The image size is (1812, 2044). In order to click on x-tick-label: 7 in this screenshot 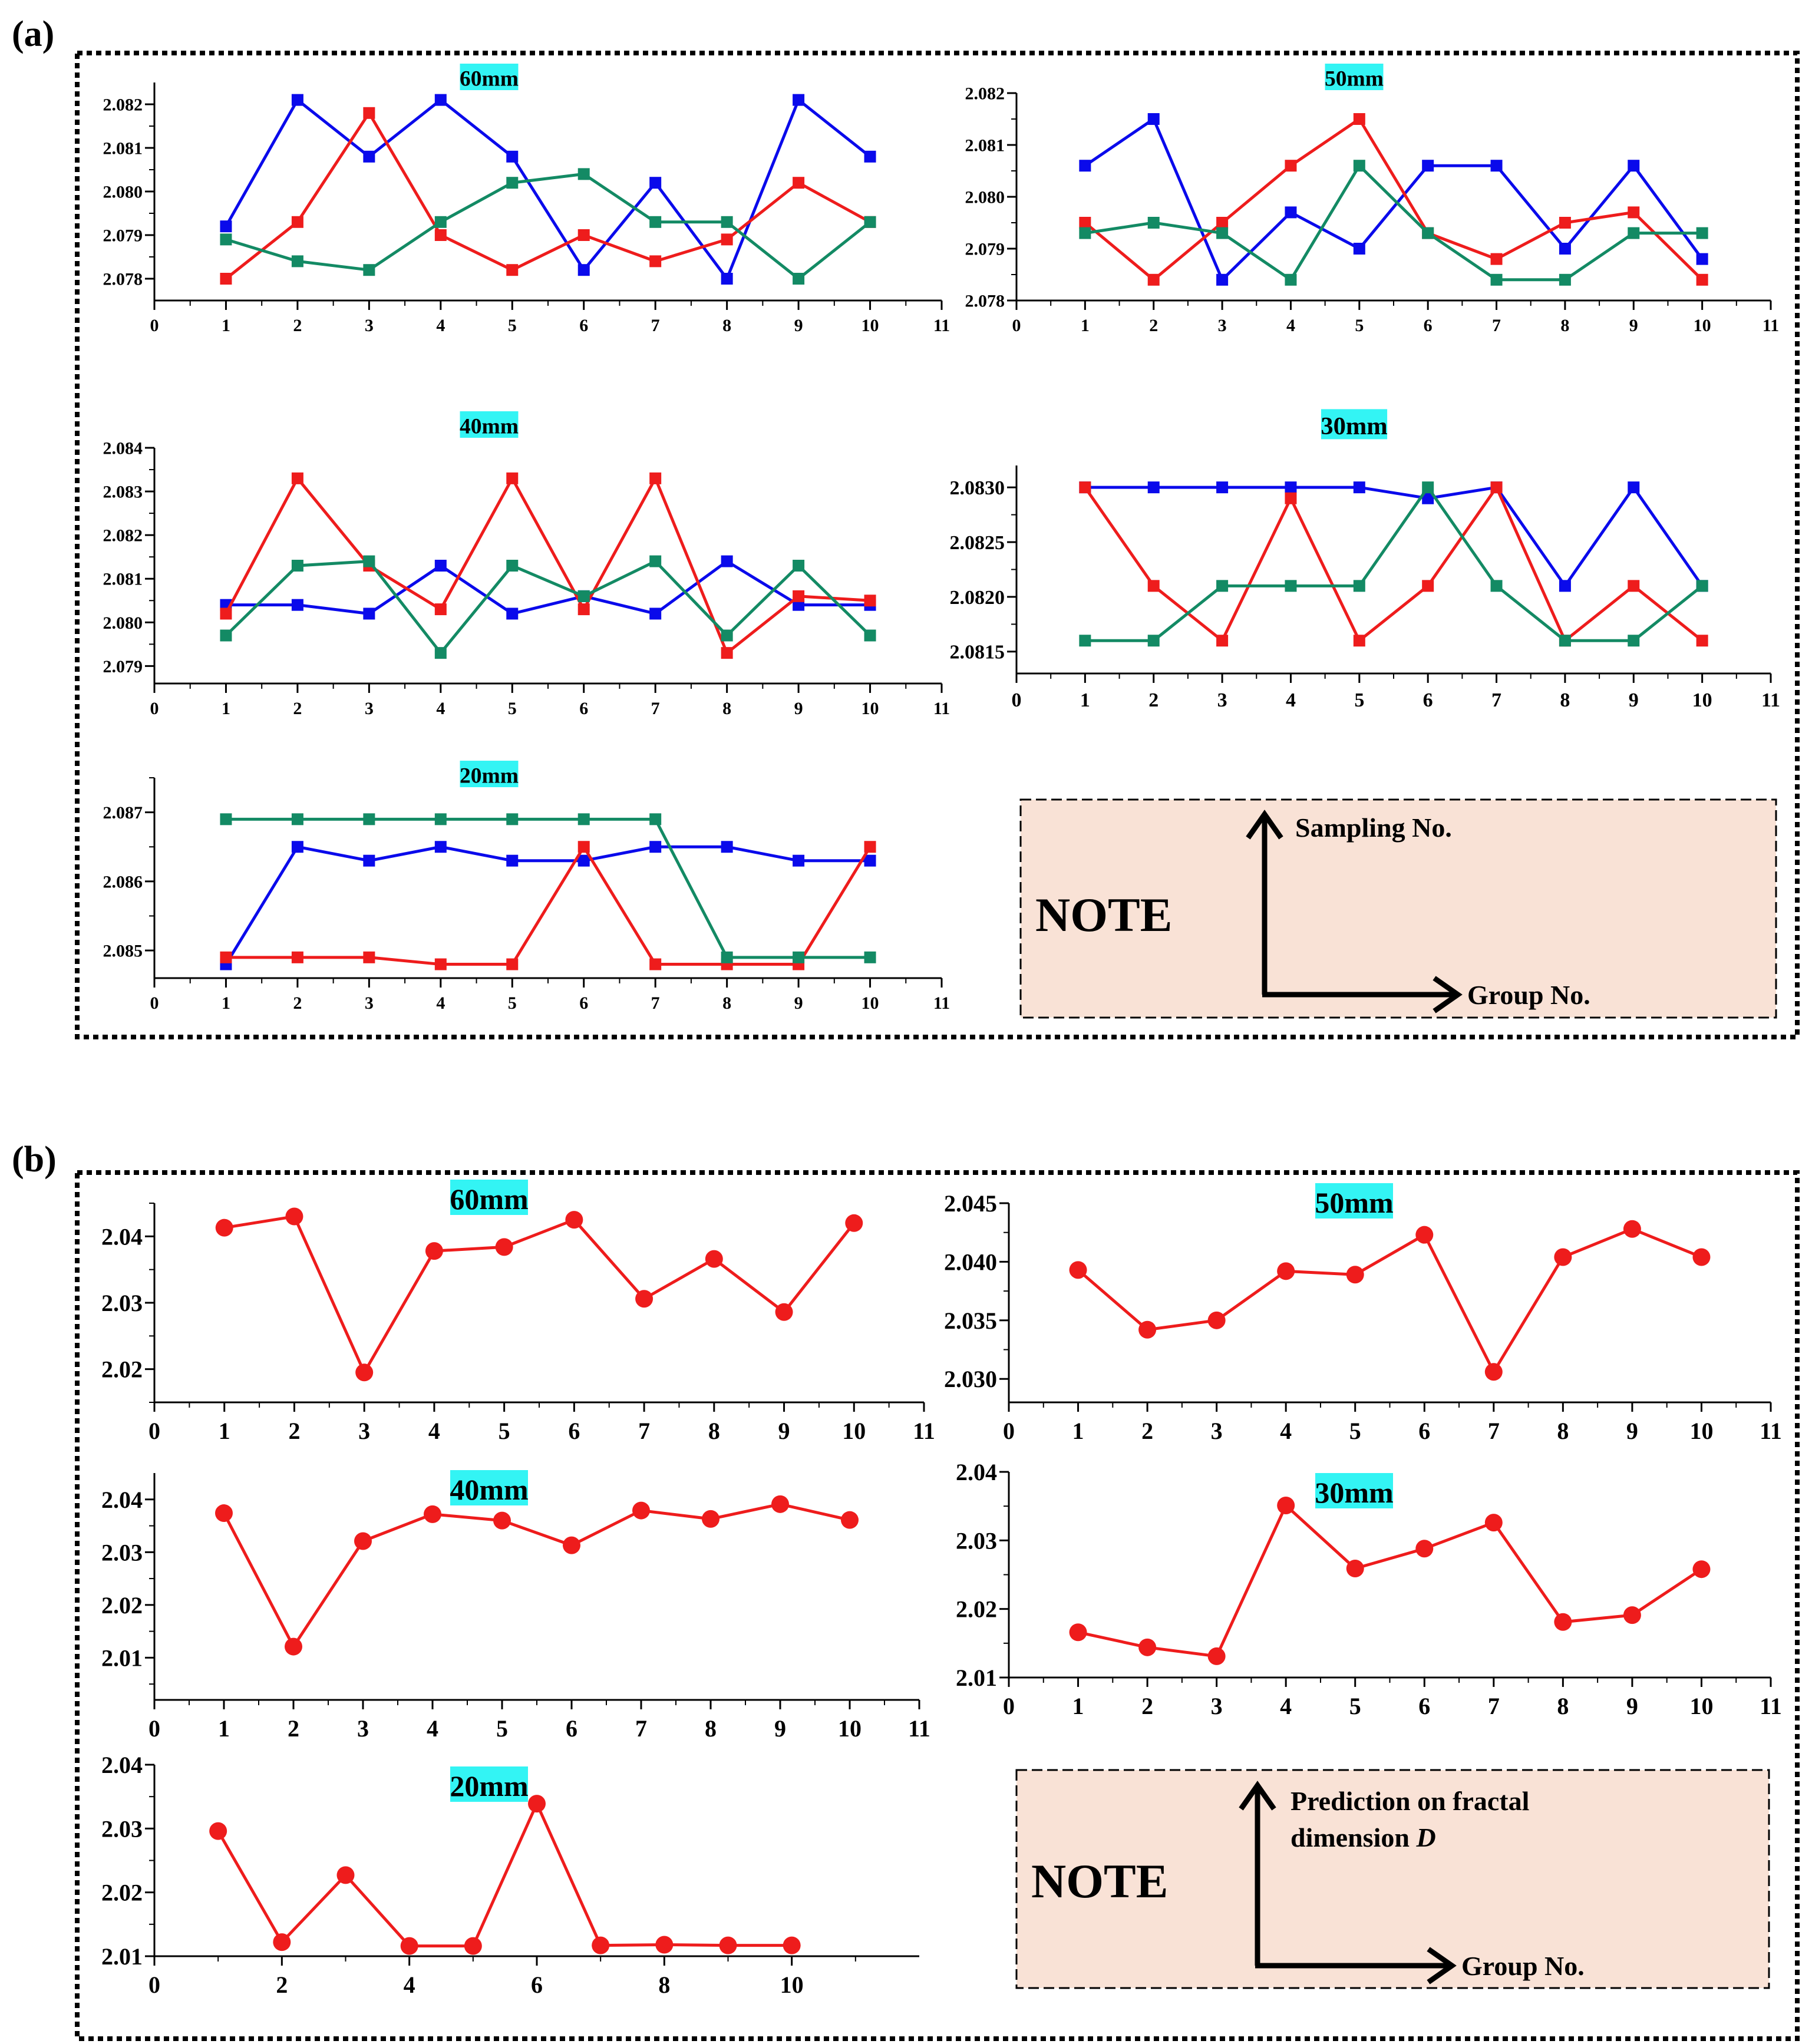, I will do `click(1496, 325)`.